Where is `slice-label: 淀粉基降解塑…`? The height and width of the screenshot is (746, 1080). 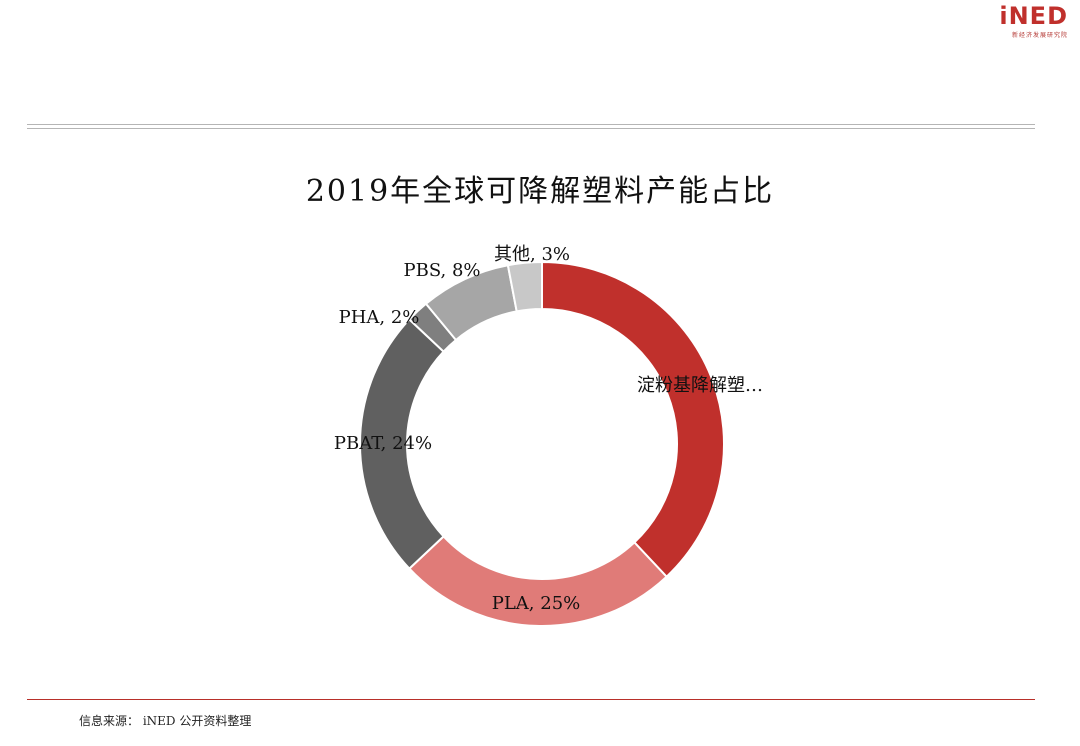 slice-label: 淀粉基降解塑… is located at coordinates (700, 385).